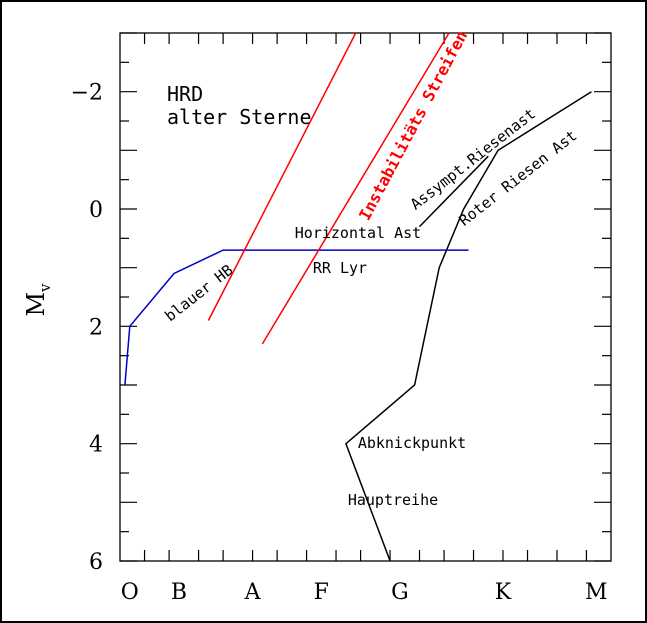  I want to click on annotation-label: Assympt.Riesenast, so click(473, 159).